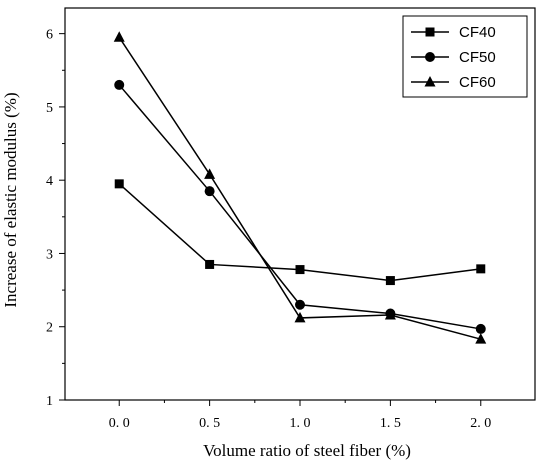  What do you see at coordinates (307, 450) in the screenshot?
I see `x-axis-label: Volume ratio of steel fiber (%)` at bounding box center [307, 450].